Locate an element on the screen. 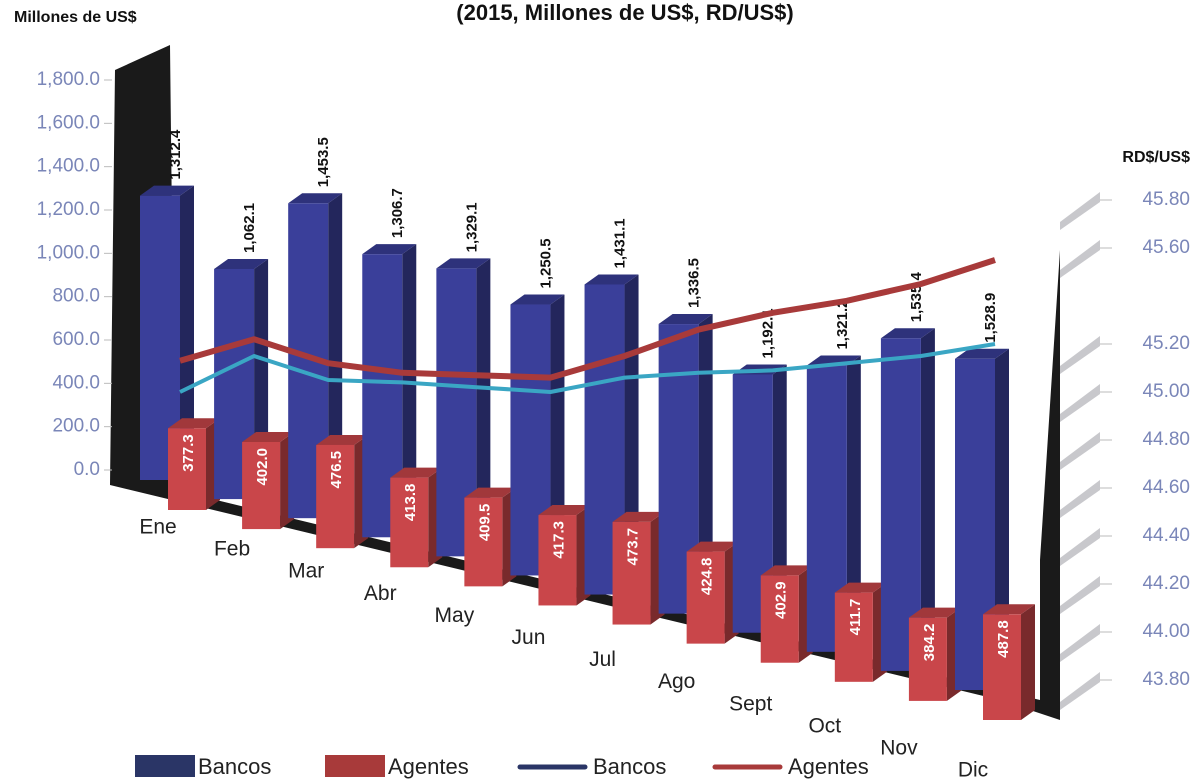  value-label: 411.7 is located at coordinates (855, 617).